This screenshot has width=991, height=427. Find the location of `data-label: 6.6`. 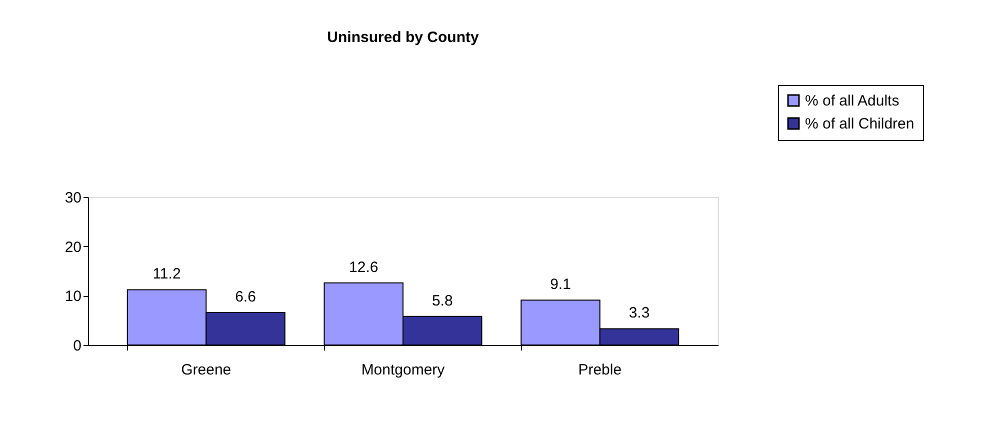

data-label: 6.6 is located at coordinates (245, 297).